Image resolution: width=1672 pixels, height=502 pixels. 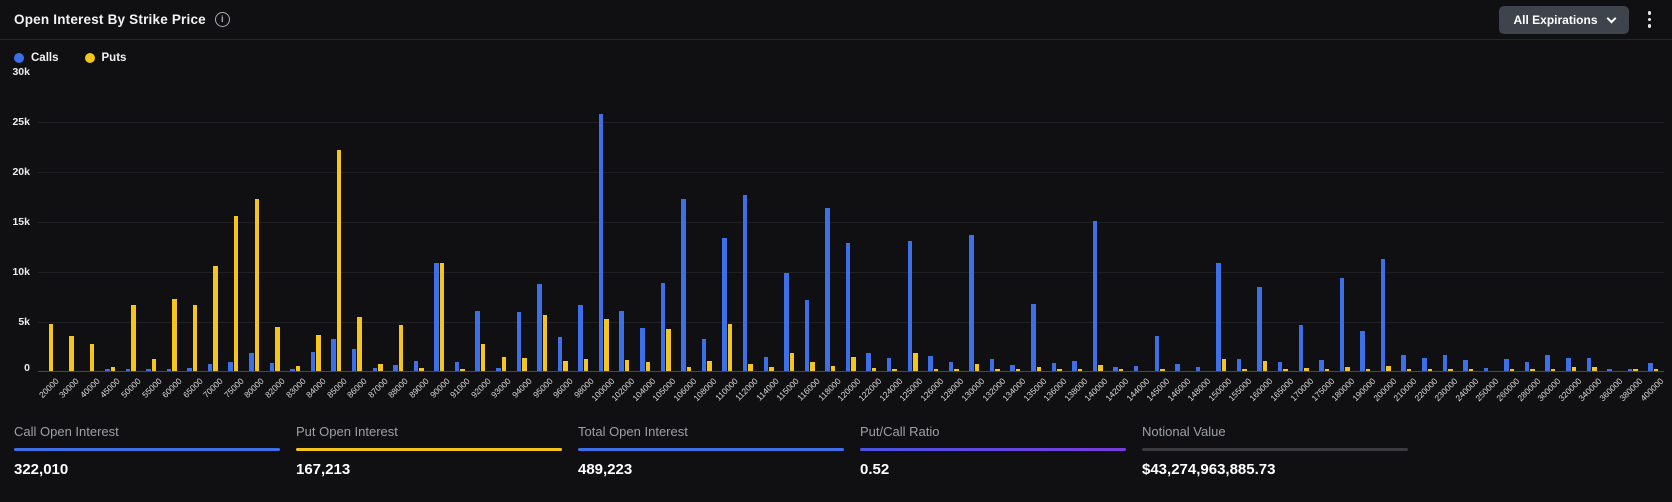 I want to click on kebab-menu-icon, so click(x=1650, y=19).